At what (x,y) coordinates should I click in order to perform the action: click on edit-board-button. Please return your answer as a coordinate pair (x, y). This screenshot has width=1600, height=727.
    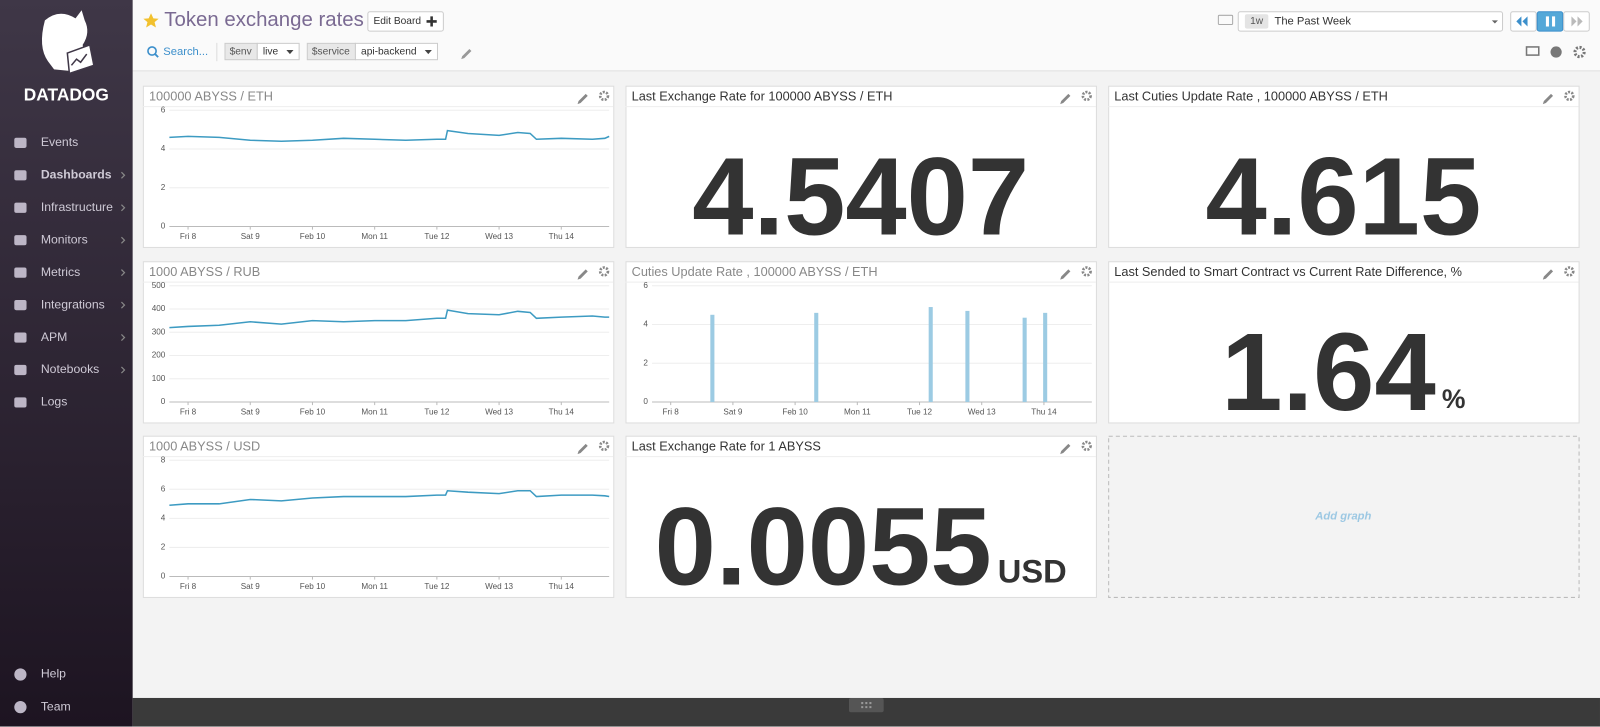
    Looking at the image, I should click on (405, 21).